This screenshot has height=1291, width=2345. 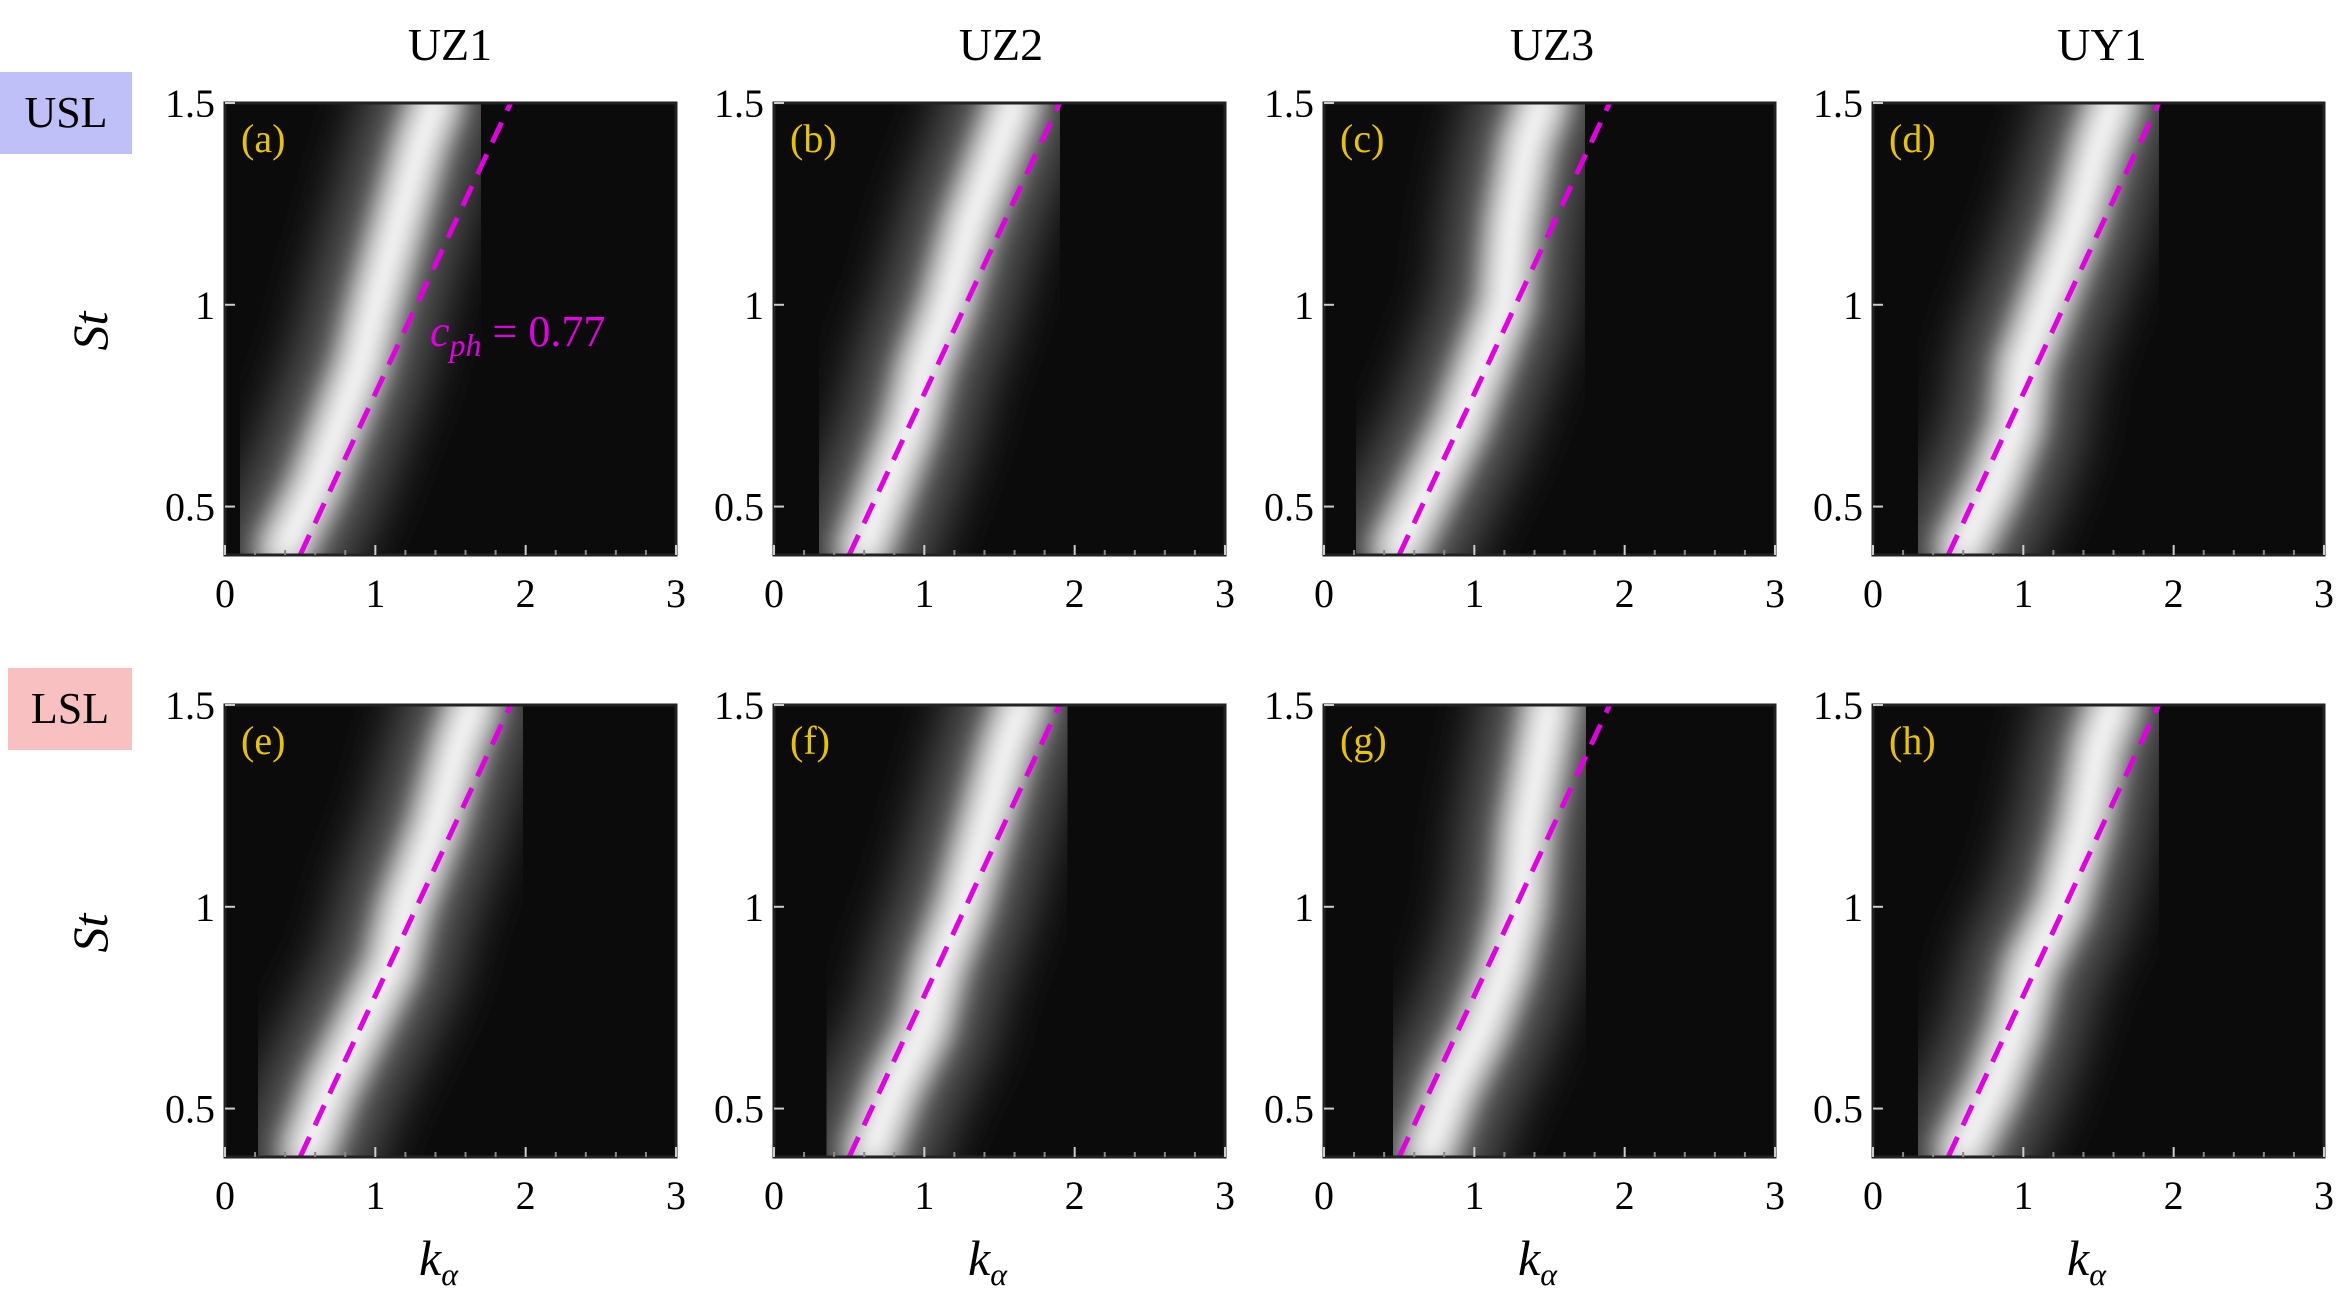 I want to click on panel-label: (a), so click(x=263, y=138).